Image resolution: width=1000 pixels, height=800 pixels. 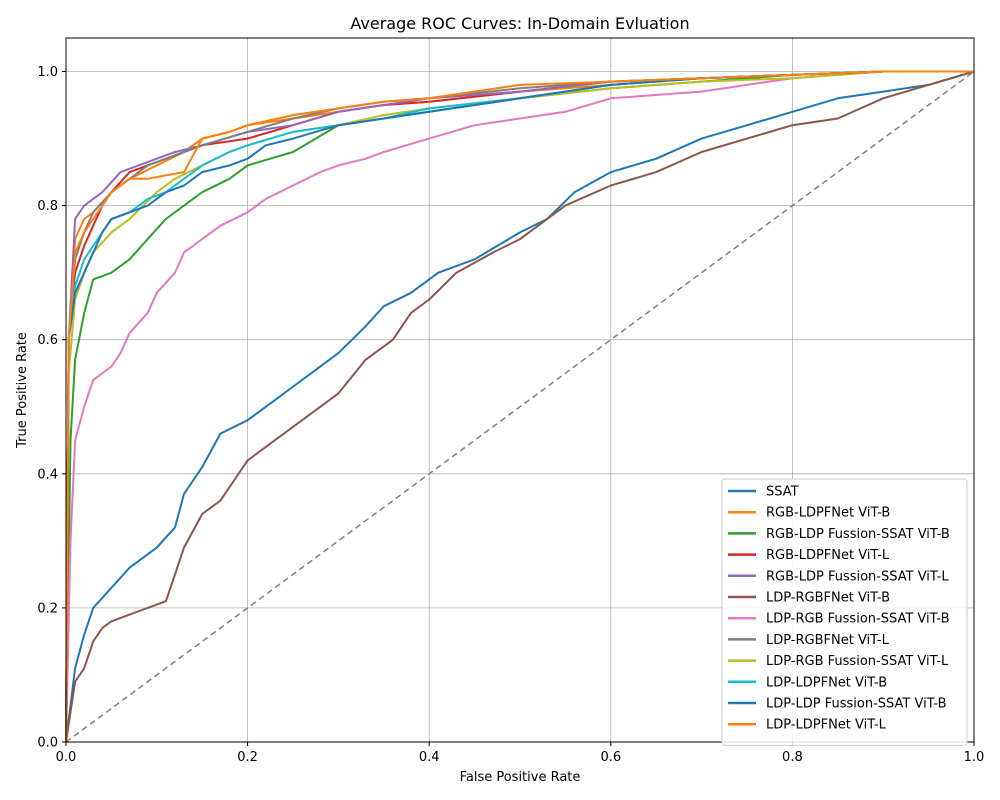 I want to click on legend-entry: LDP-RGB Fussion-SSAT ViT-L, so click(x=857, y=661).